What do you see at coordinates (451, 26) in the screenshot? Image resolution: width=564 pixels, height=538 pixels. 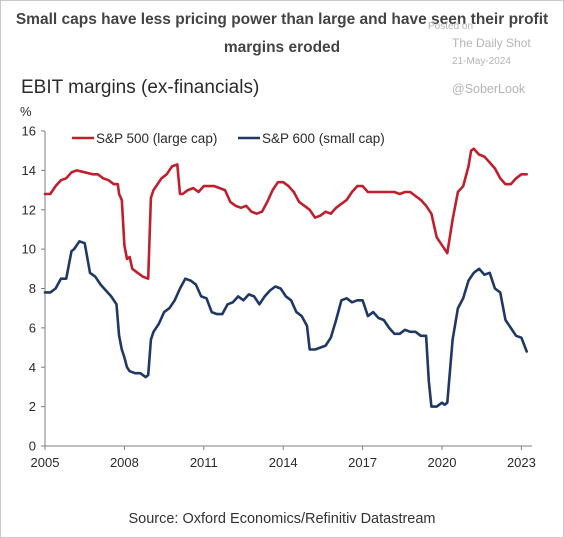 I see `watermark-posted: Posted on` at bounding box center [451, 26].